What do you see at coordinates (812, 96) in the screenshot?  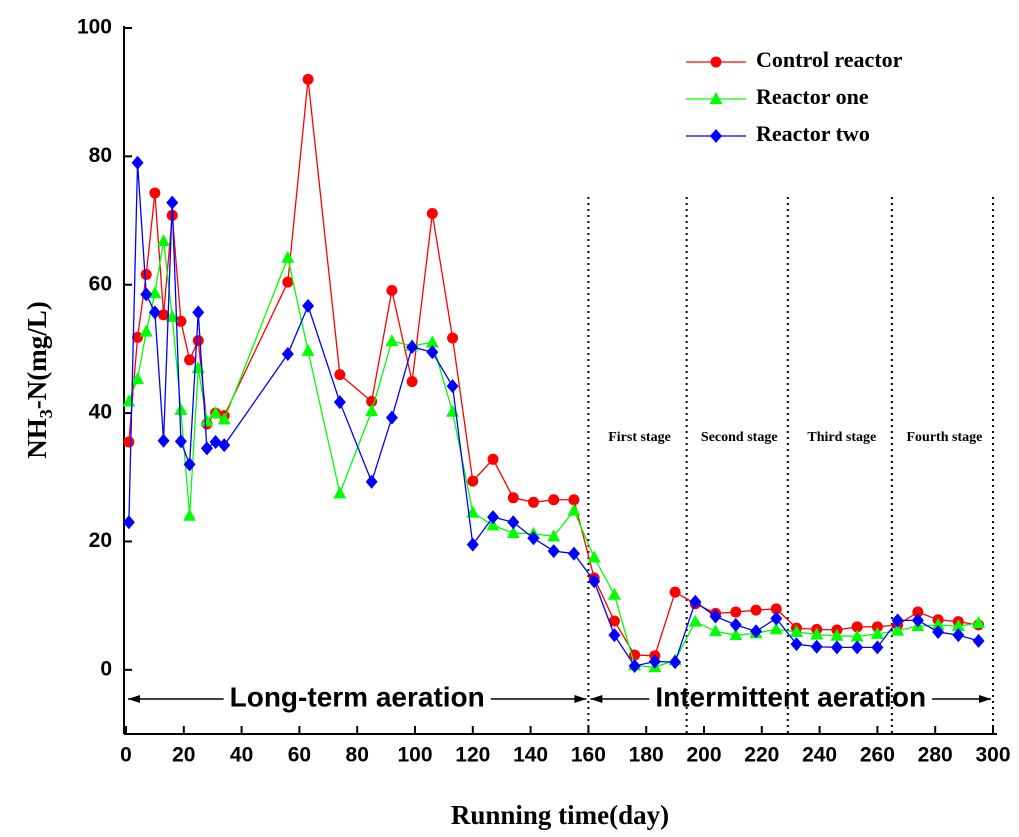 I see `legend-label: Reactor one` at bounding box center [812, 96].